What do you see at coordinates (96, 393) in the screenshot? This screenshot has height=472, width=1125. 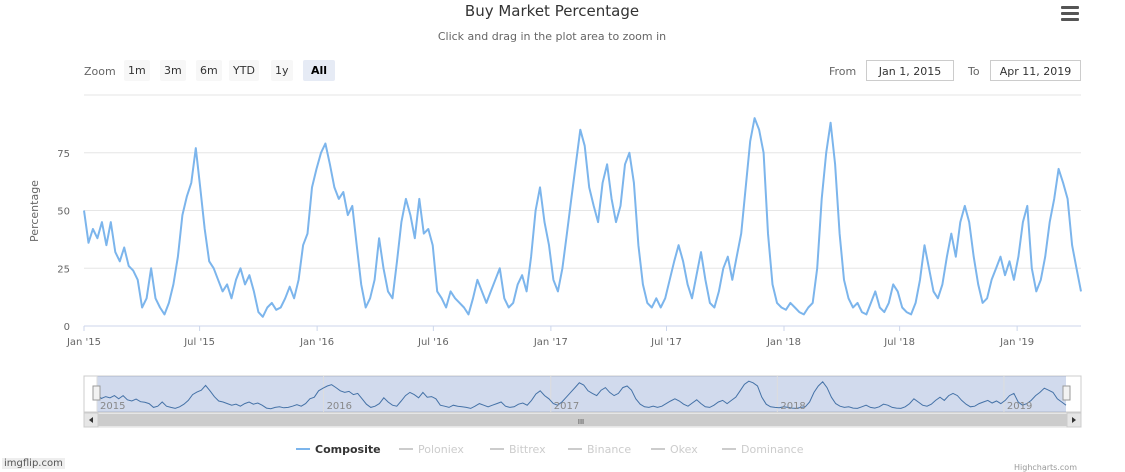 I see `navigator-left-handle` at bounding box center [96, 393].